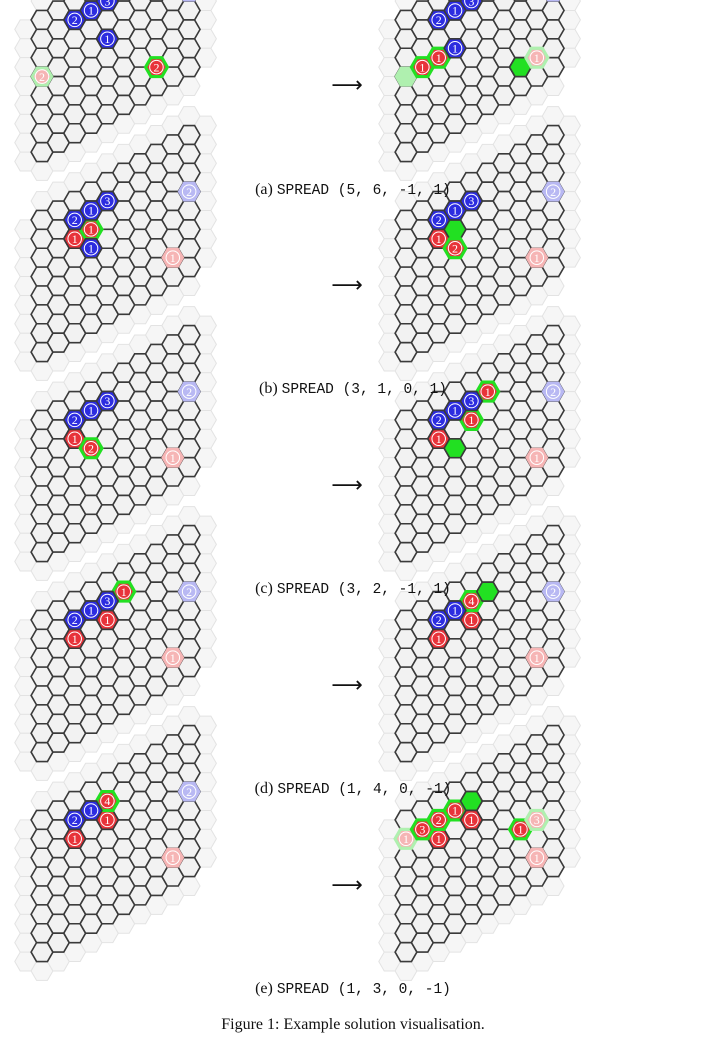 The image size is (706, 1039). Describe the element at coordinates (268, 388) in the screenshot. I see `caption-label: (b)` at that location.